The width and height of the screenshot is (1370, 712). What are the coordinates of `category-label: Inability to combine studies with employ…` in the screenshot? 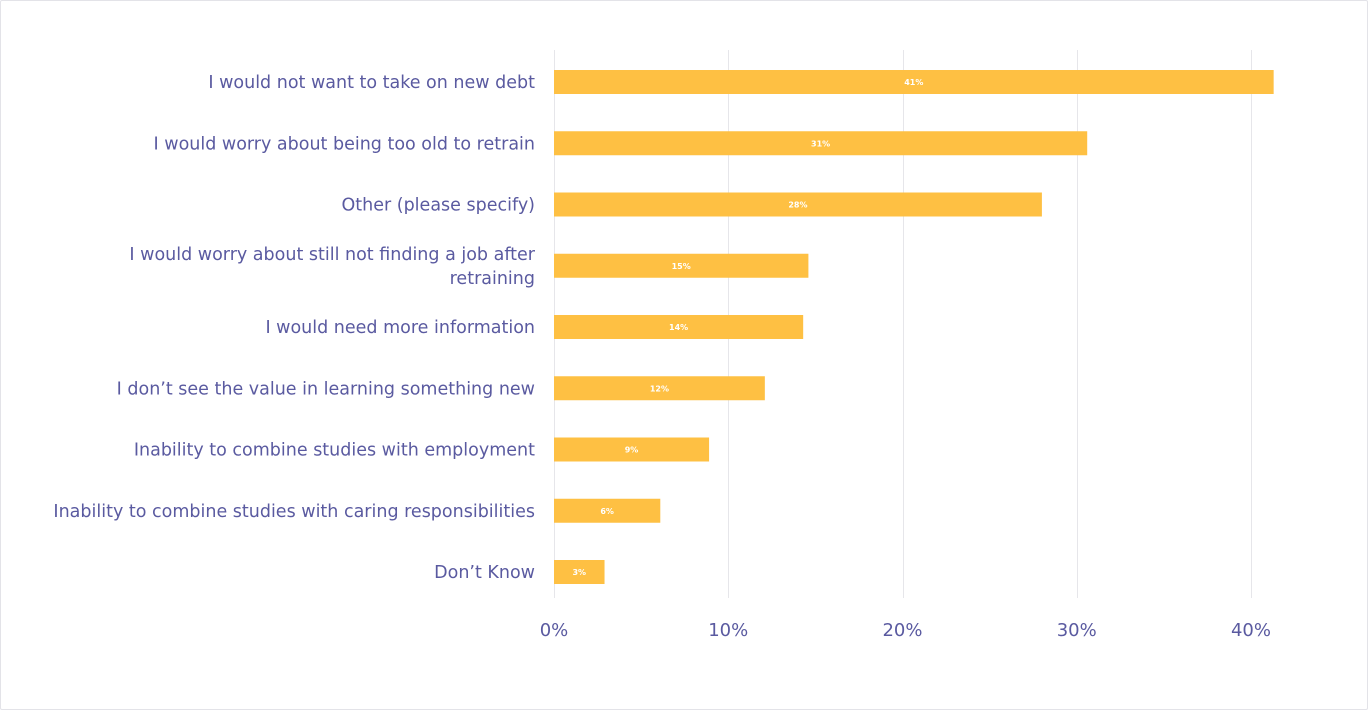 It's located at (334, 451).